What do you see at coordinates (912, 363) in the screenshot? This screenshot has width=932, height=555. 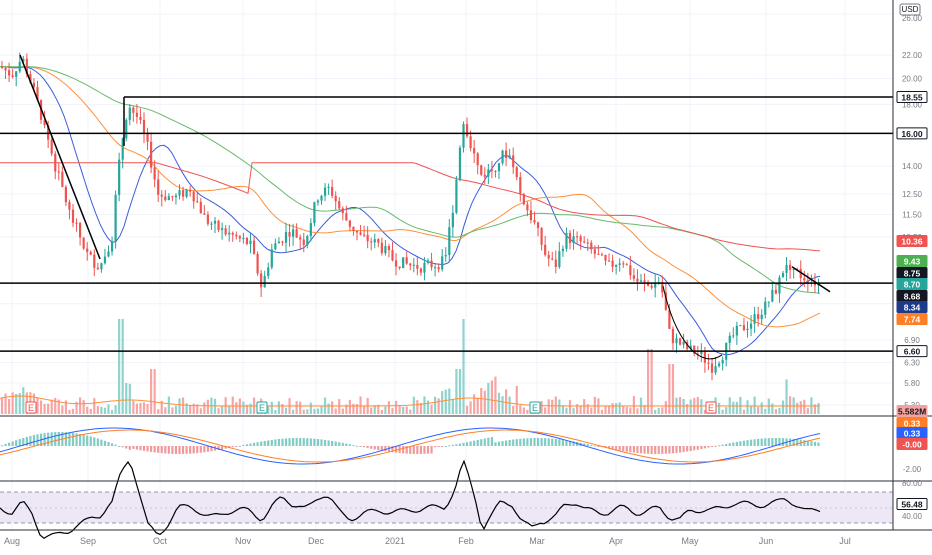 I see `price-tick-label: 6.30` at bounding box center [912, 363].